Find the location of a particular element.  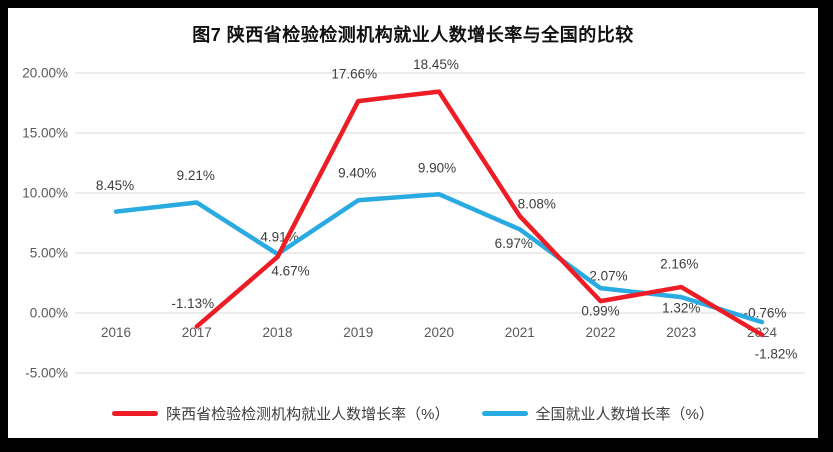

x-axis-label: 2023 is located at coordinates (681, 332).